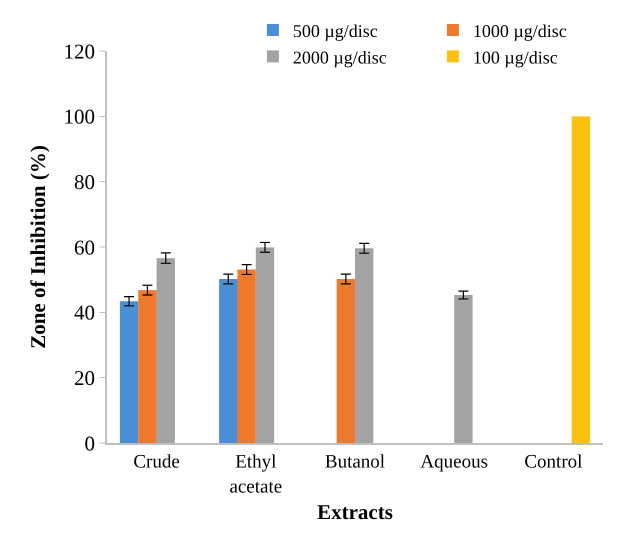 The width and height of the screenshot is (625, 536). I want to click on y-tick-label: 40, so click(85, 312).